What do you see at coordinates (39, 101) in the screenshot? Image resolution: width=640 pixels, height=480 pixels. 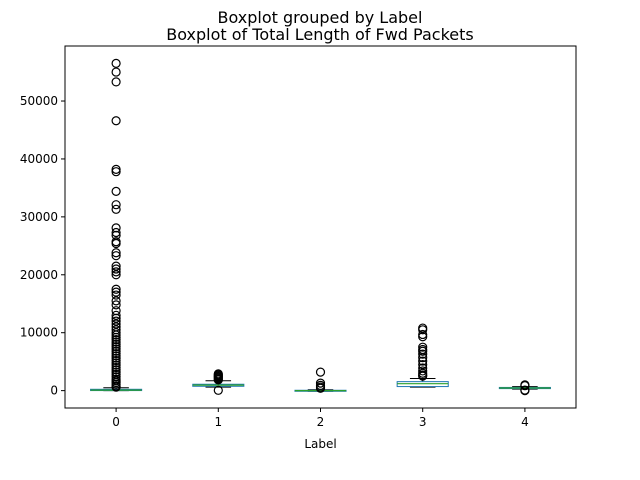 I see `y-tick-label: 50000` at bounding box center [39, 101].